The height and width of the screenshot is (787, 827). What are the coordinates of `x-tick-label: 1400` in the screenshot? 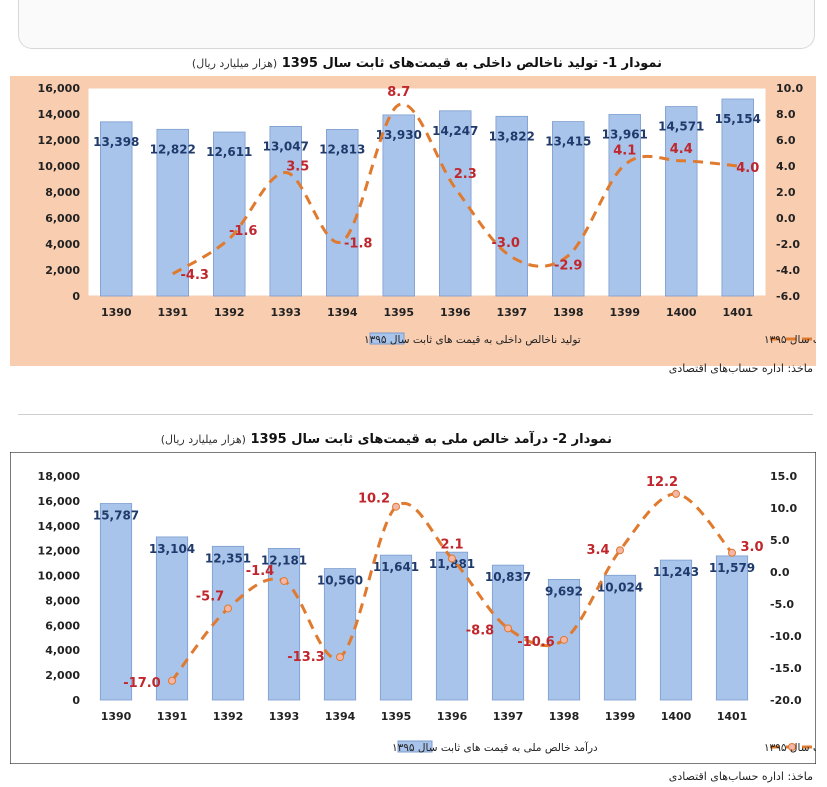 It's located at (676, 716).